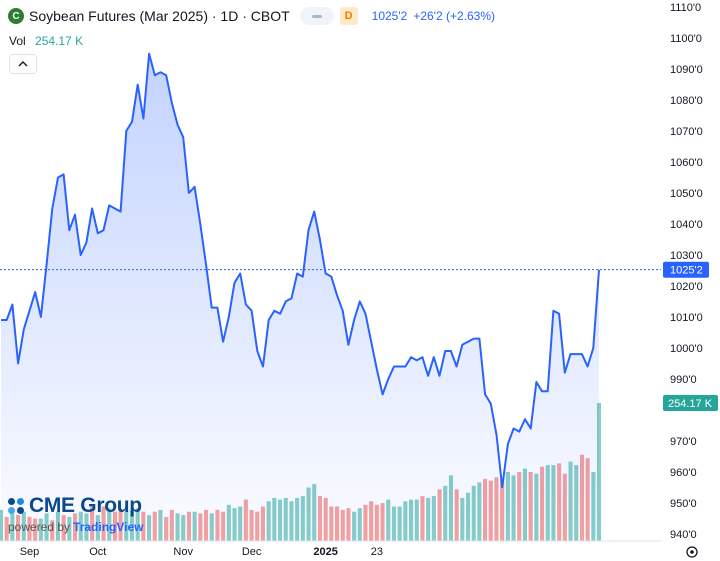  What do you see at coordinates (683, 504) in the screenshot?
I see `price-axis-tick: 950'0` at bounding box center [683, 504].